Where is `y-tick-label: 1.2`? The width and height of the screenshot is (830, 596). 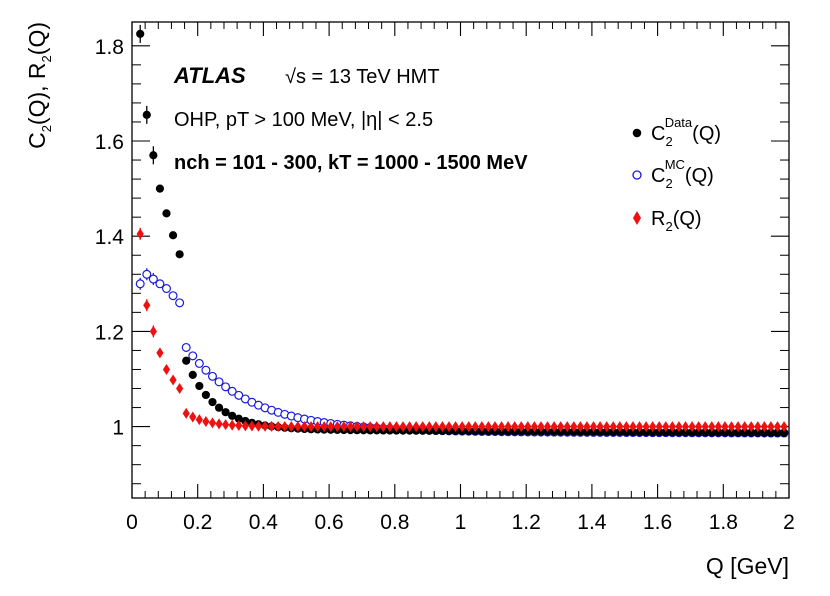 y-tick-label: 1.2 is located at coordinates (109, 332).